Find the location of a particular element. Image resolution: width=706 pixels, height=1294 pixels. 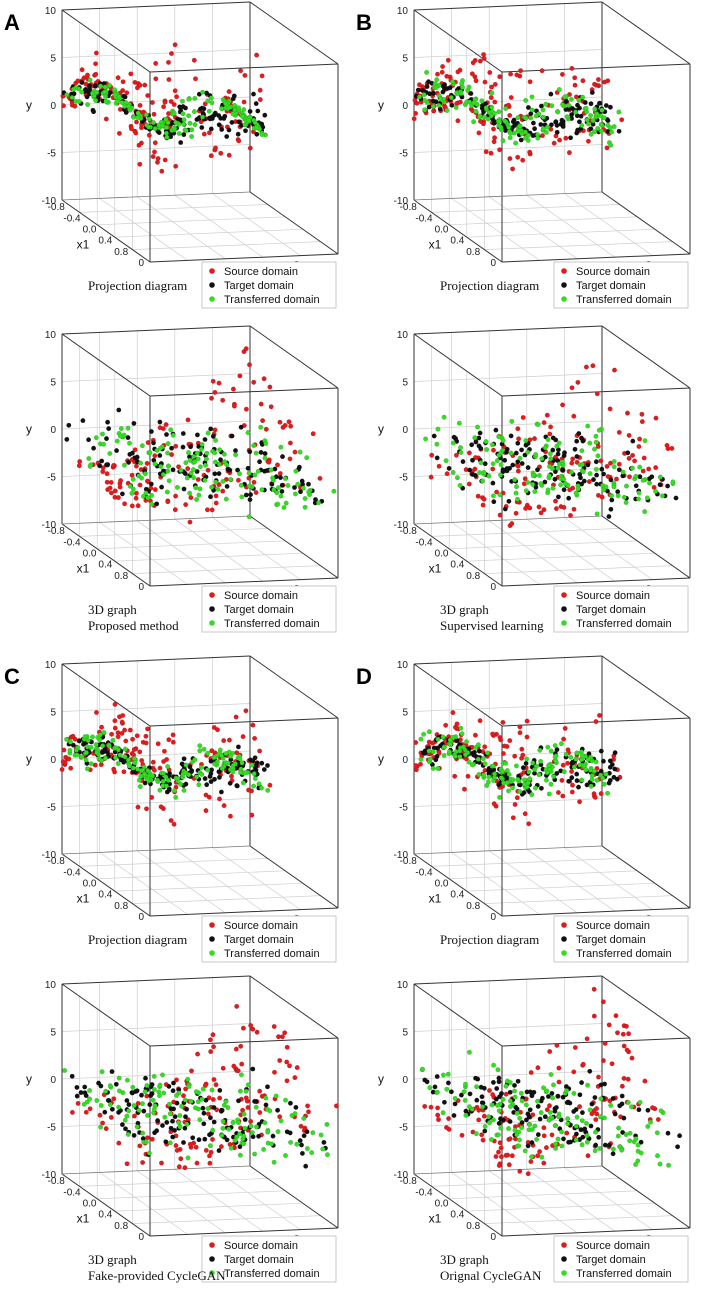

legend-label: Transferred domain is located at coordinates (272, 954).